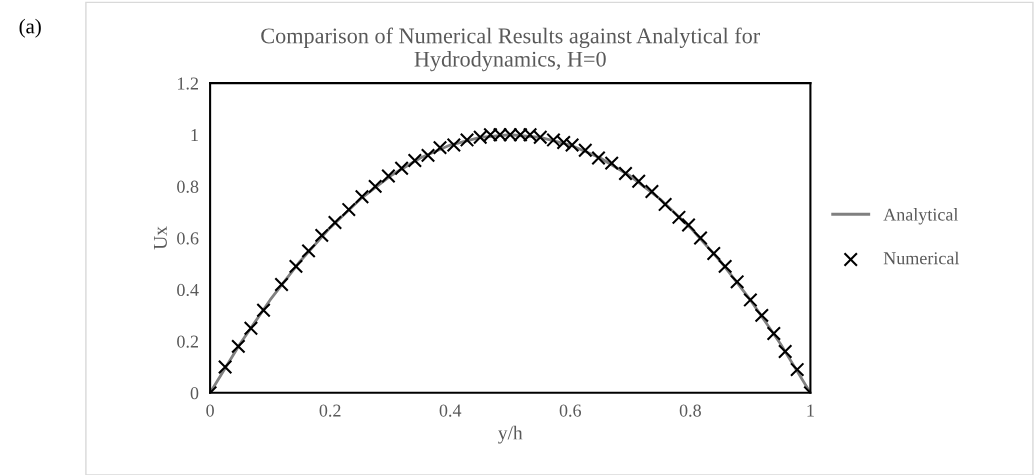 This screenshot has height=475, width=1035. I want to click on chart-title: Comparison of Numerical Results against Analytical for Hydrodynamics, H=0, so click(510, 49).